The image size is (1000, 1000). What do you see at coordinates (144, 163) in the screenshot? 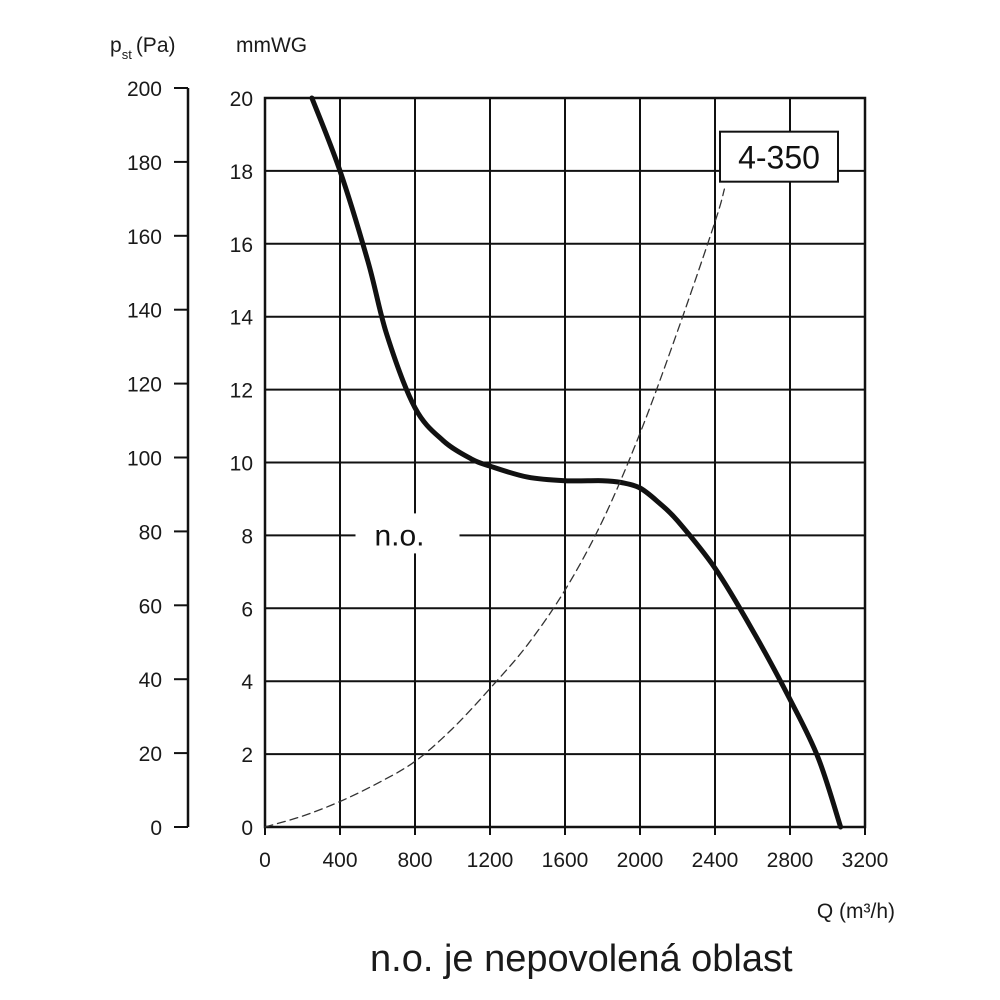
I see `y-tick-label-pa-180: 180` at bounding box center [144, 163].